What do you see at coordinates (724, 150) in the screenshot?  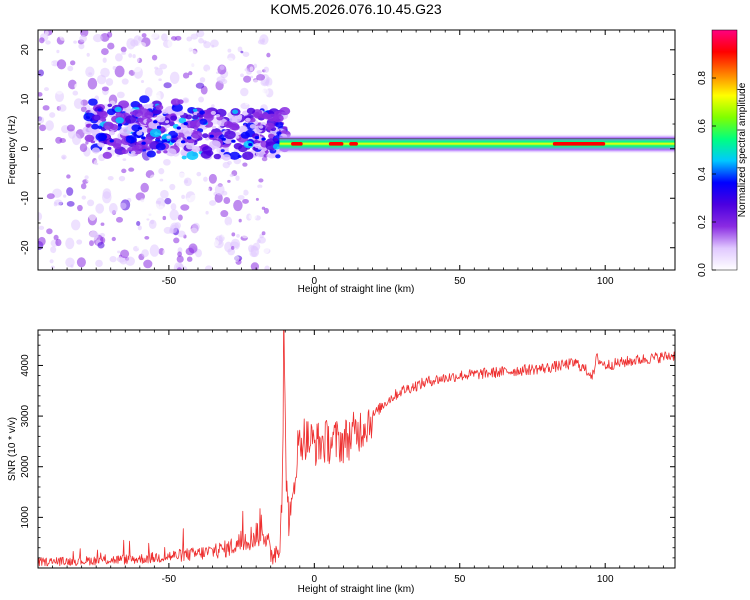 I see `colorbar-frame` at bounding box center [724, 150].